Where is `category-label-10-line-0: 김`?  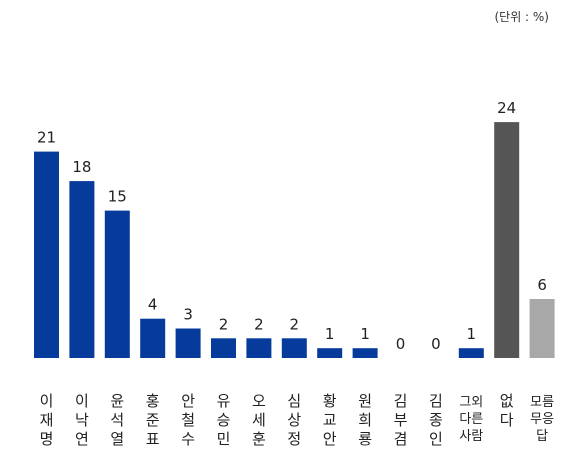 category-label-10-line-0: 김 is located at coordinates (401, 401).